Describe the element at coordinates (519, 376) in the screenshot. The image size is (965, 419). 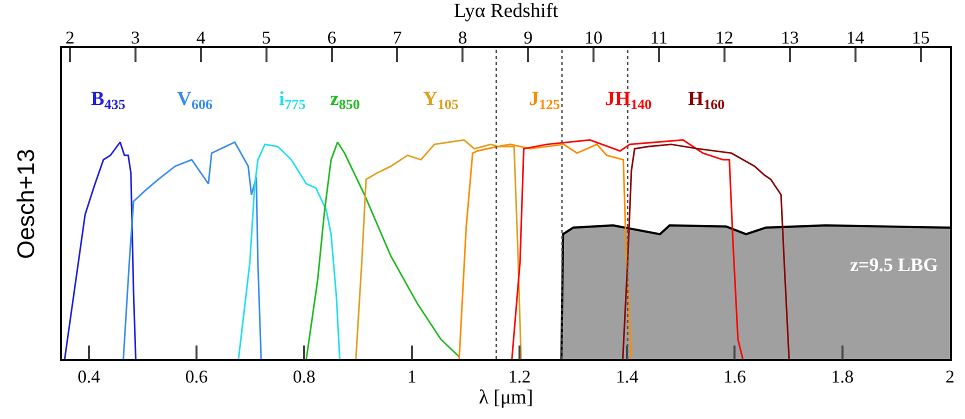
I see `x-tick-label: 1.2` at that location.